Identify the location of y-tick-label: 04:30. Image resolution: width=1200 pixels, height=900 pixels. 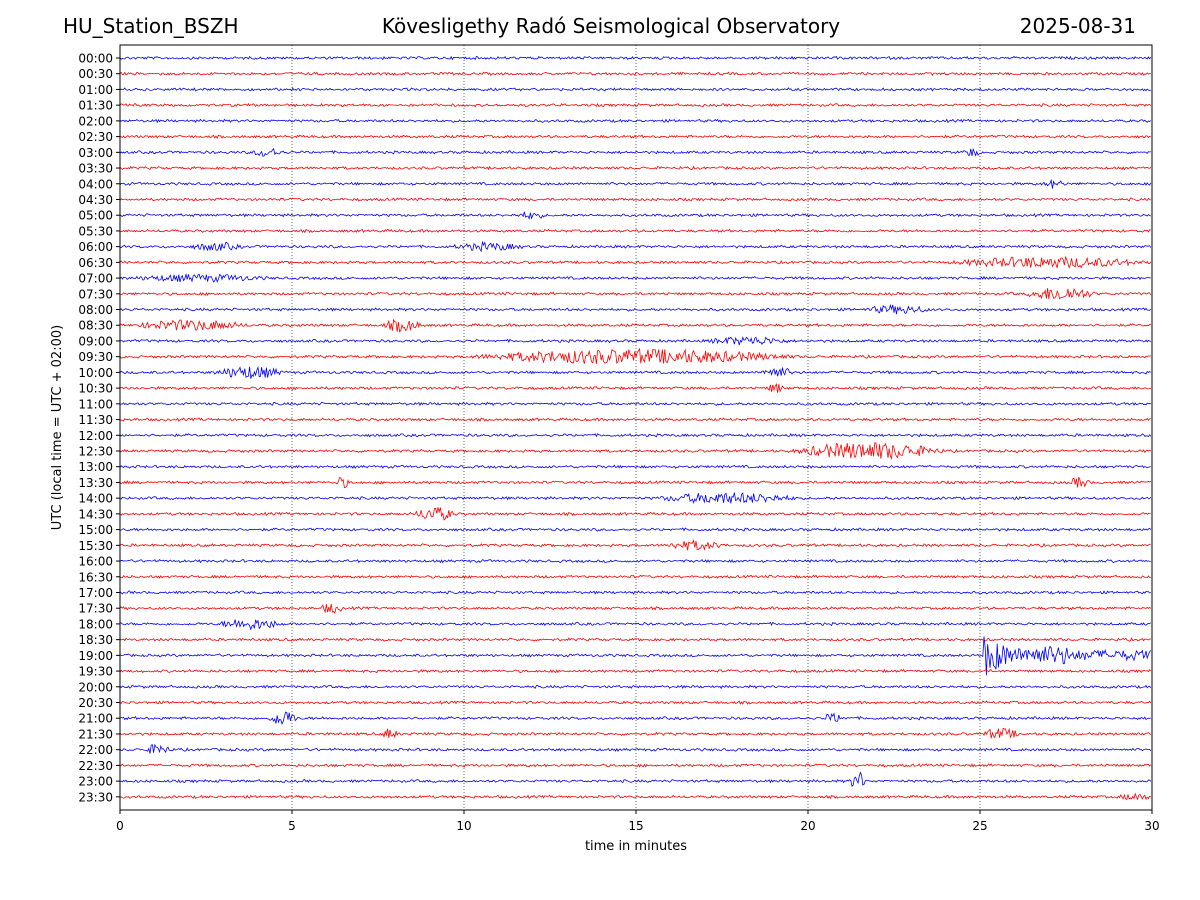
(95, 200).